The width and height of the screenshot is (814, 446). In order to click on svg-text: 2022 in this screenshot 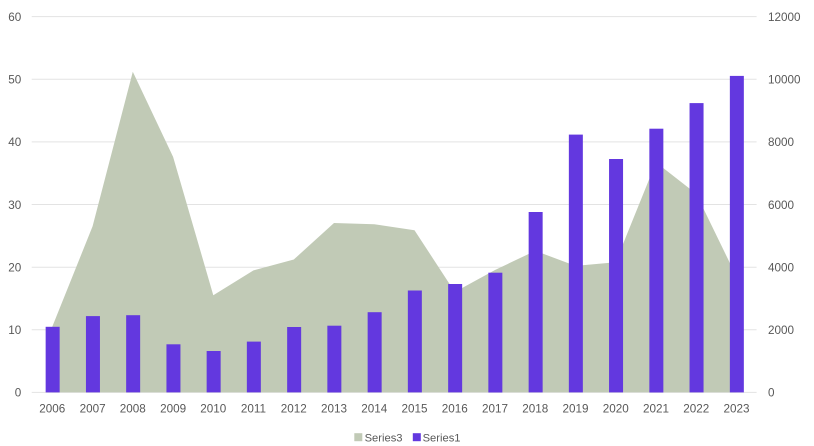, I will do `click(696, 409)`.